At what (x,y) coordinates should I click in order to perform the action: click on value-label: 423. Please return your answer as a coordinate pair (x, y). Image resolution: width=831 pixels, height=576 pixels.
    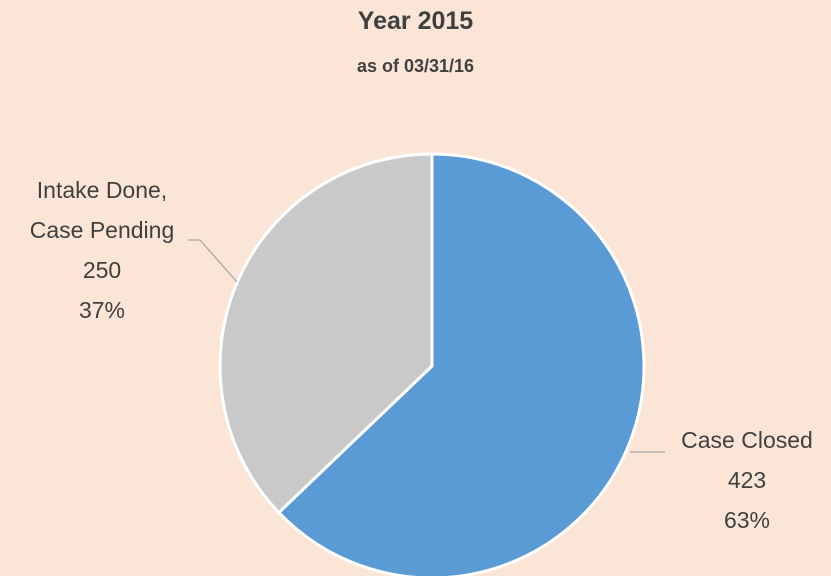
    Looking at the image, I should click on (747, 480).